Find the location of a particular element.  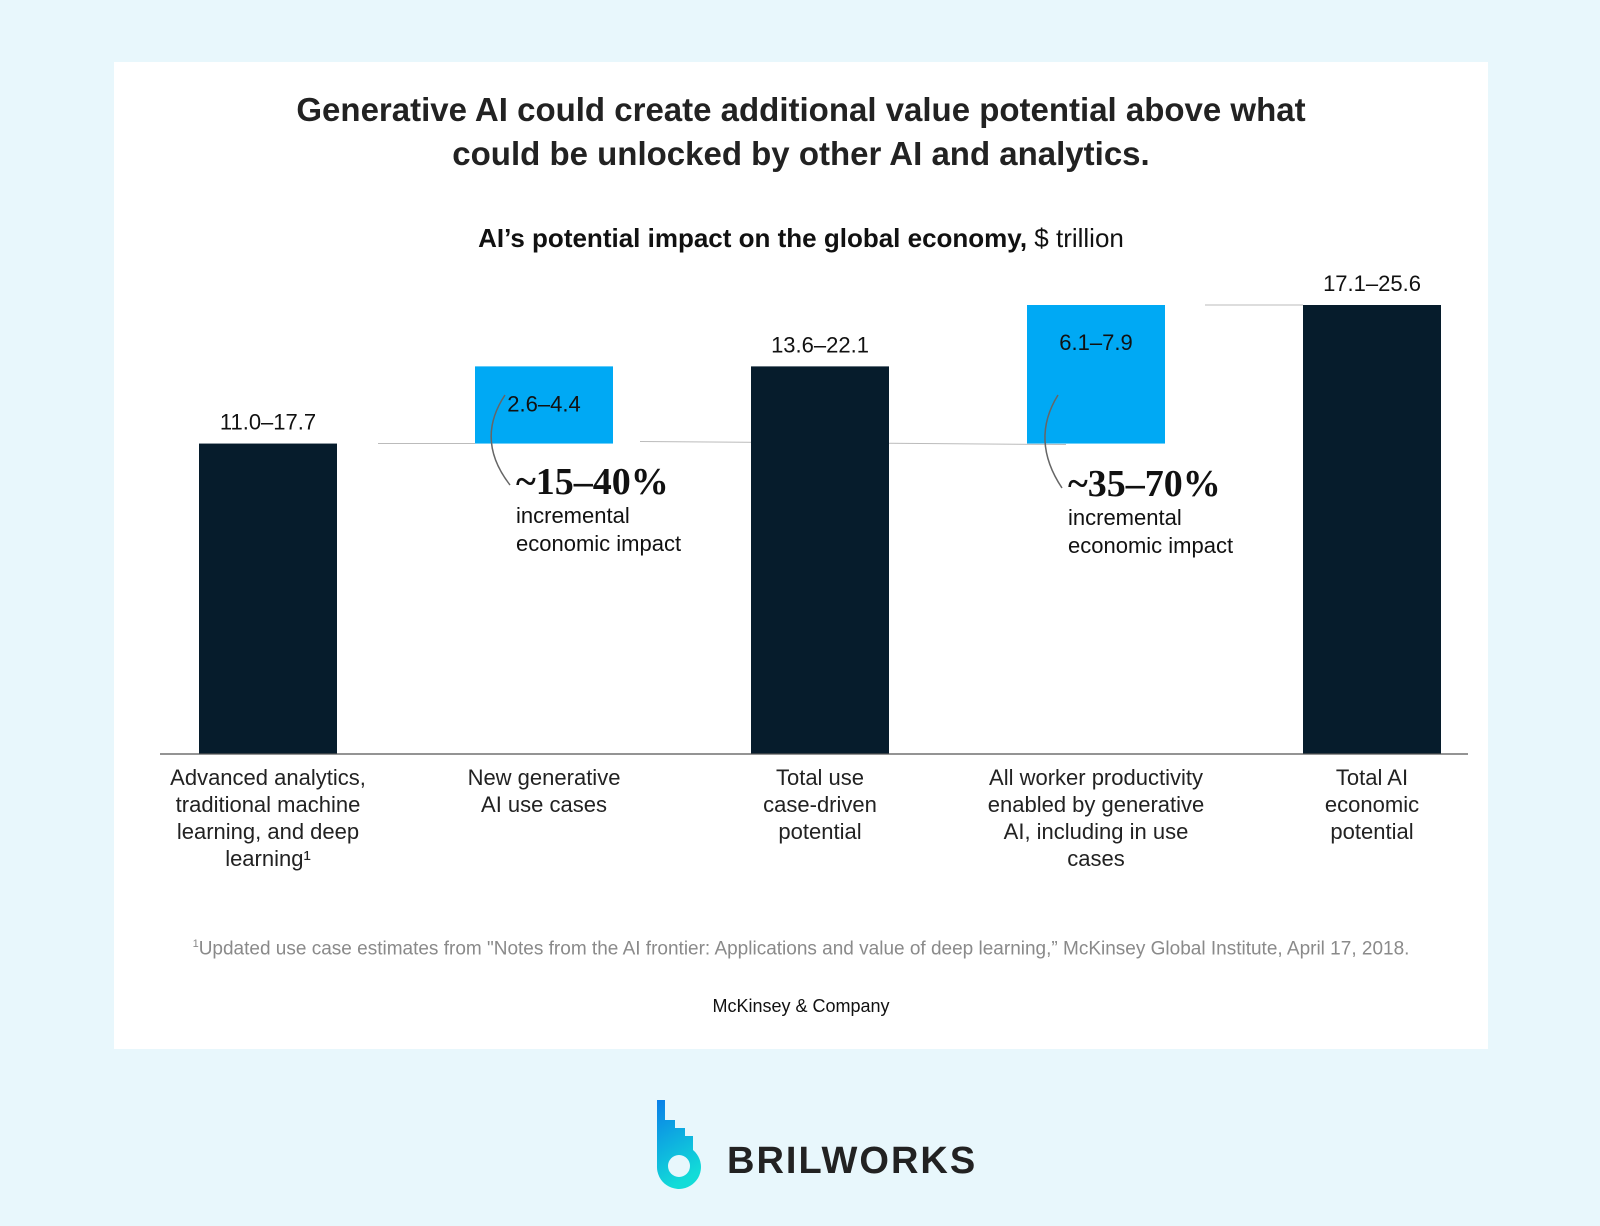

category-label: Total use case-driven potential is located at coordinates (820, 804).